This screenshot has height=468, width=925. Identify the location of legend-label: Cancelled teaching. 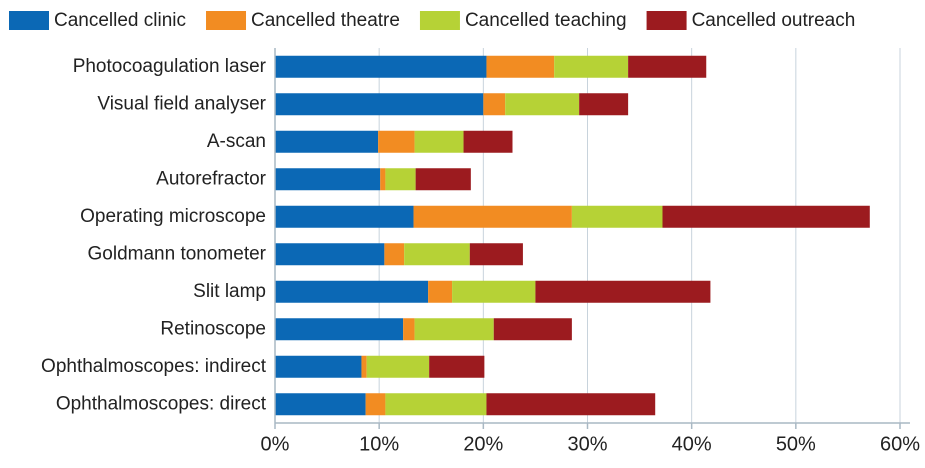
(546, 20).